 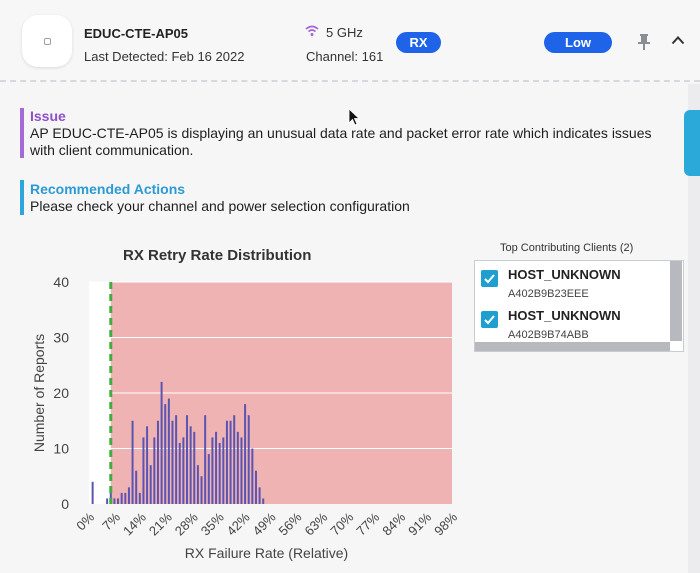 I want to click on y-tick-label: 30, so click(x=61, y=338).